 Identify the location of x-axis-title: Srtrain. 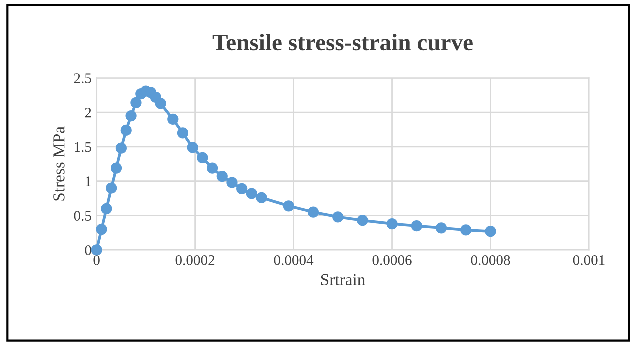
(343, 280).